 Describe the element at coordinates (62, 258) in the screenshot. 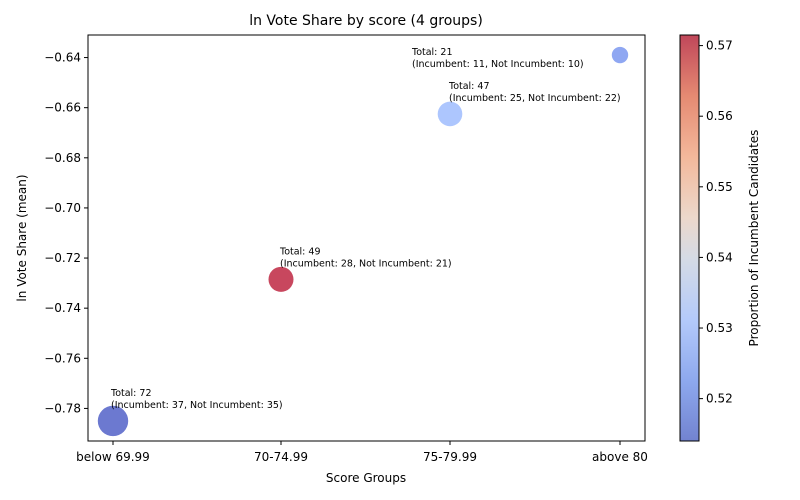

I see `y-tick-label: −0.72` at that location.